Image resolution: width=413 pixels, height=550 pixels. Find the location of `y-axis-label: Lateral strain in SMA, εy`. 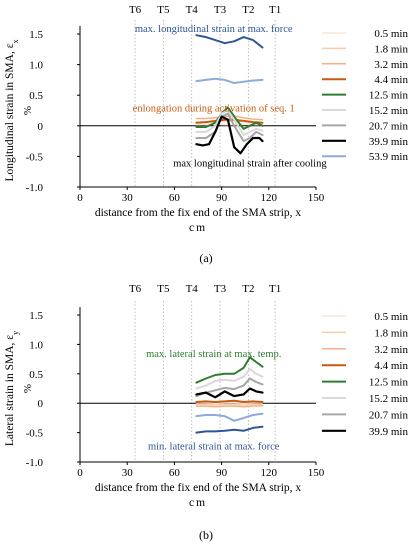

y-axis-label: Lateral strain in SMA, εy is located at coordinates (12, 388).